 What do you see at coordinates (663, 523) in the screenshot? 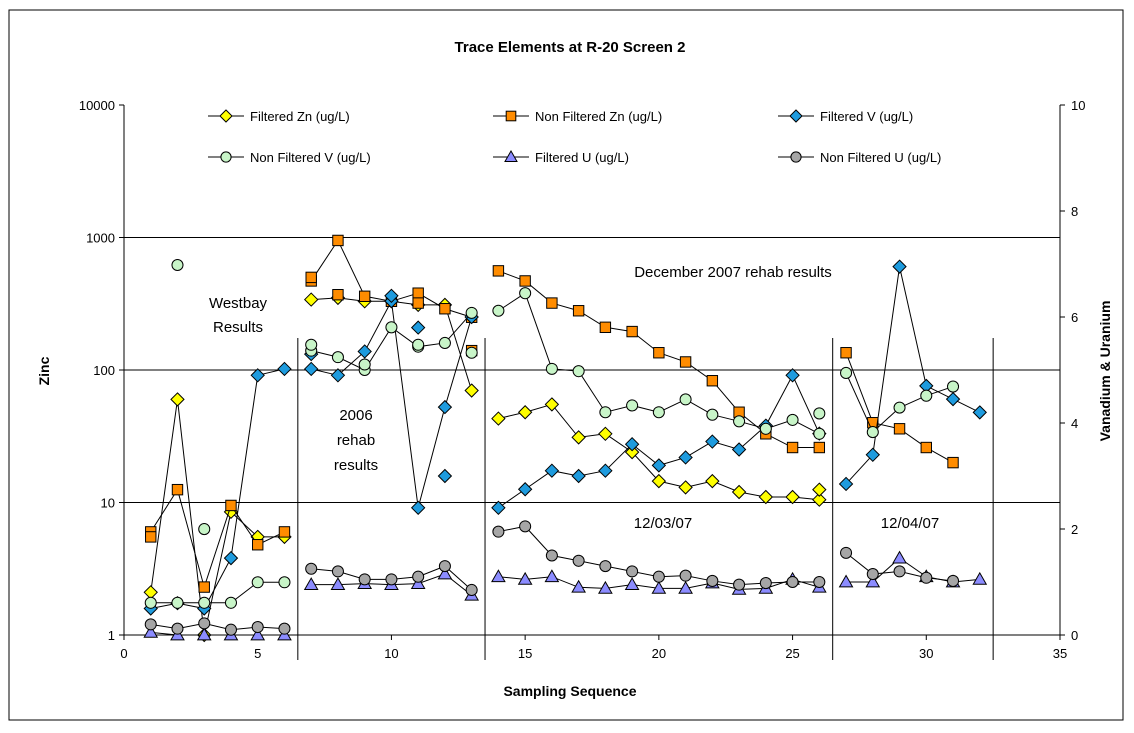
I see `annotation-date-1: 12/03/07` at bounding box center [663, 523].